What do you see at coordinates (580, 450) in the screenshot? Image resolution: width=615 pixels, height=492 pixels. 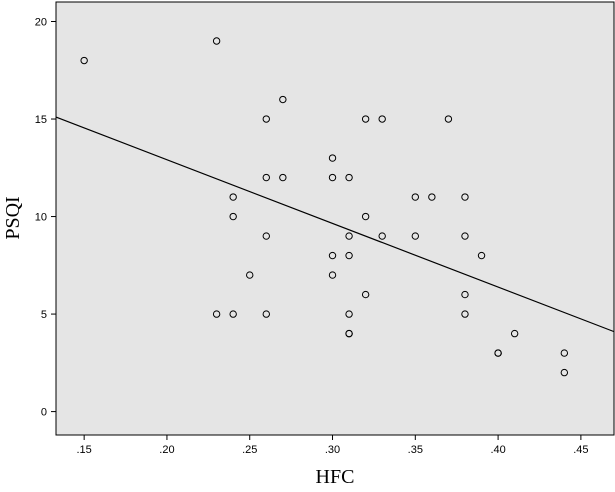 I see `x-tick-label: .45` at bounding box center [580, 450].